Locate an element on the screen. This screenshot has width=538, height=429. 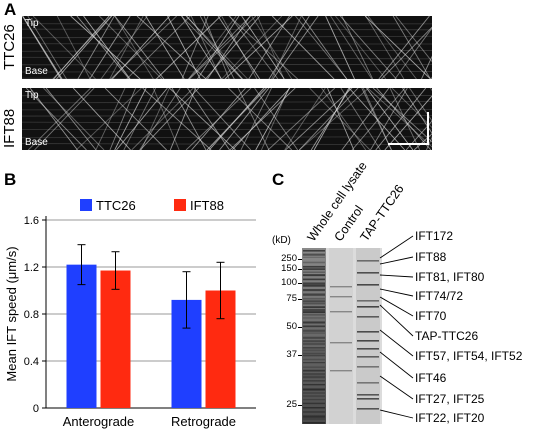
band-label: IFT57, IFT54, IFT52 is located at coordinates (469, 356).